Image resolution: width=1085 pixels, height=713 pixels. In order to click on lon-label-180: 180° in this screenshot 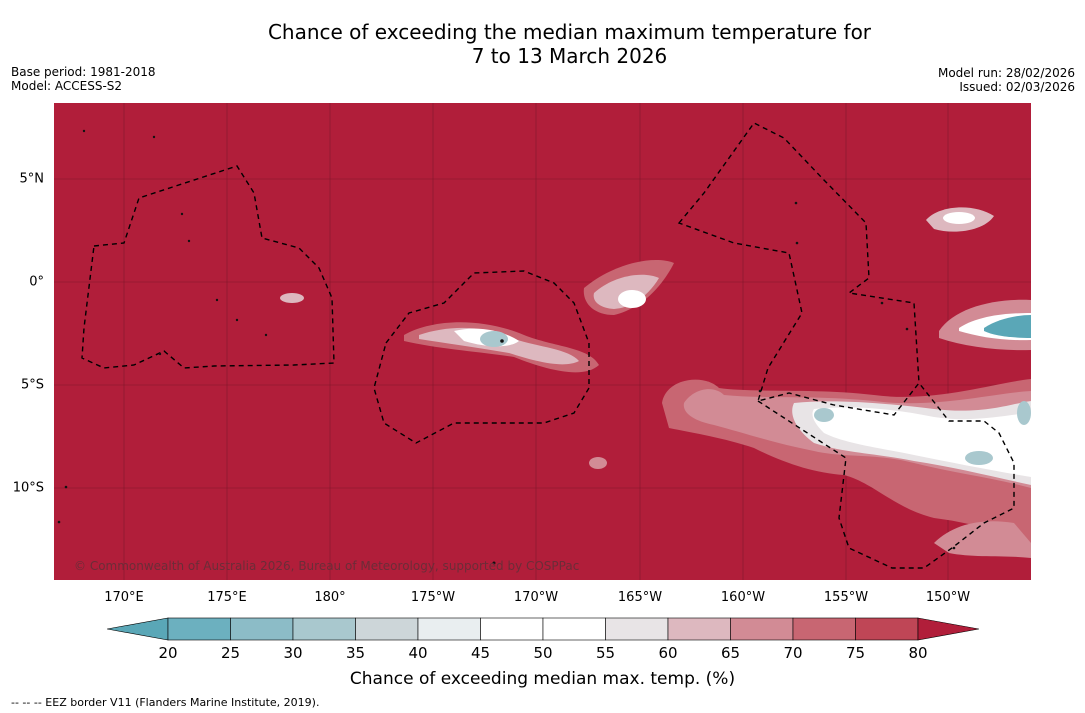, I will do `click(330, 597)`.